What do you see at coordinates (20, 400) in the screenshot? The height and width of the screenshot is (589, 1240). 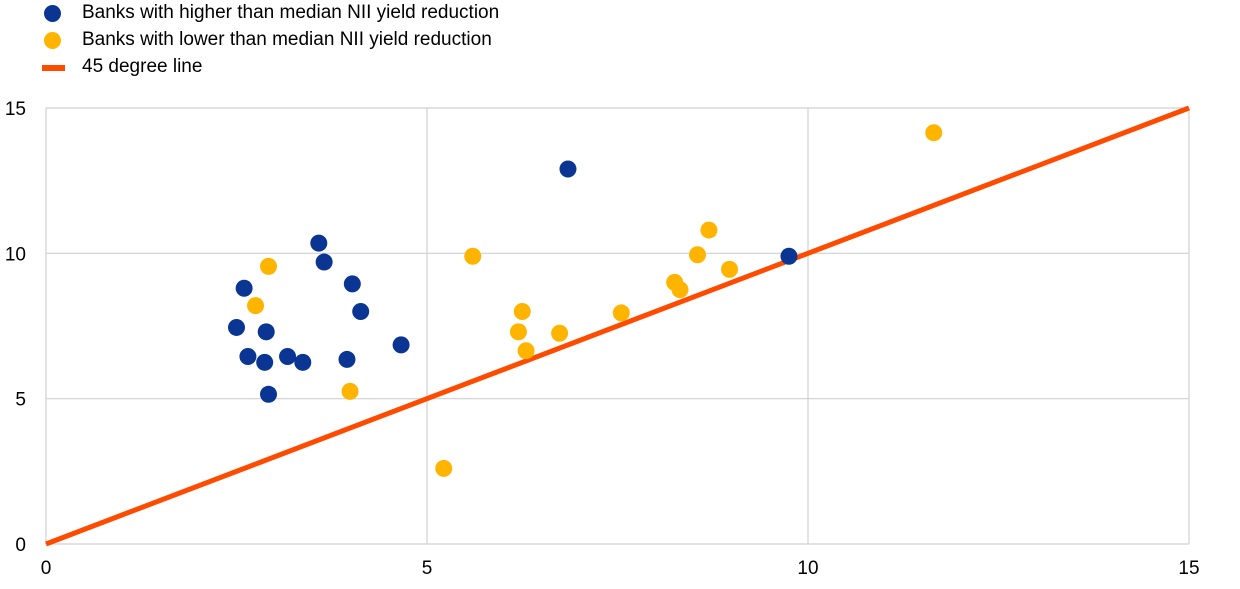 I see `y-tick-label: 5` at bounding box center [20, 400].